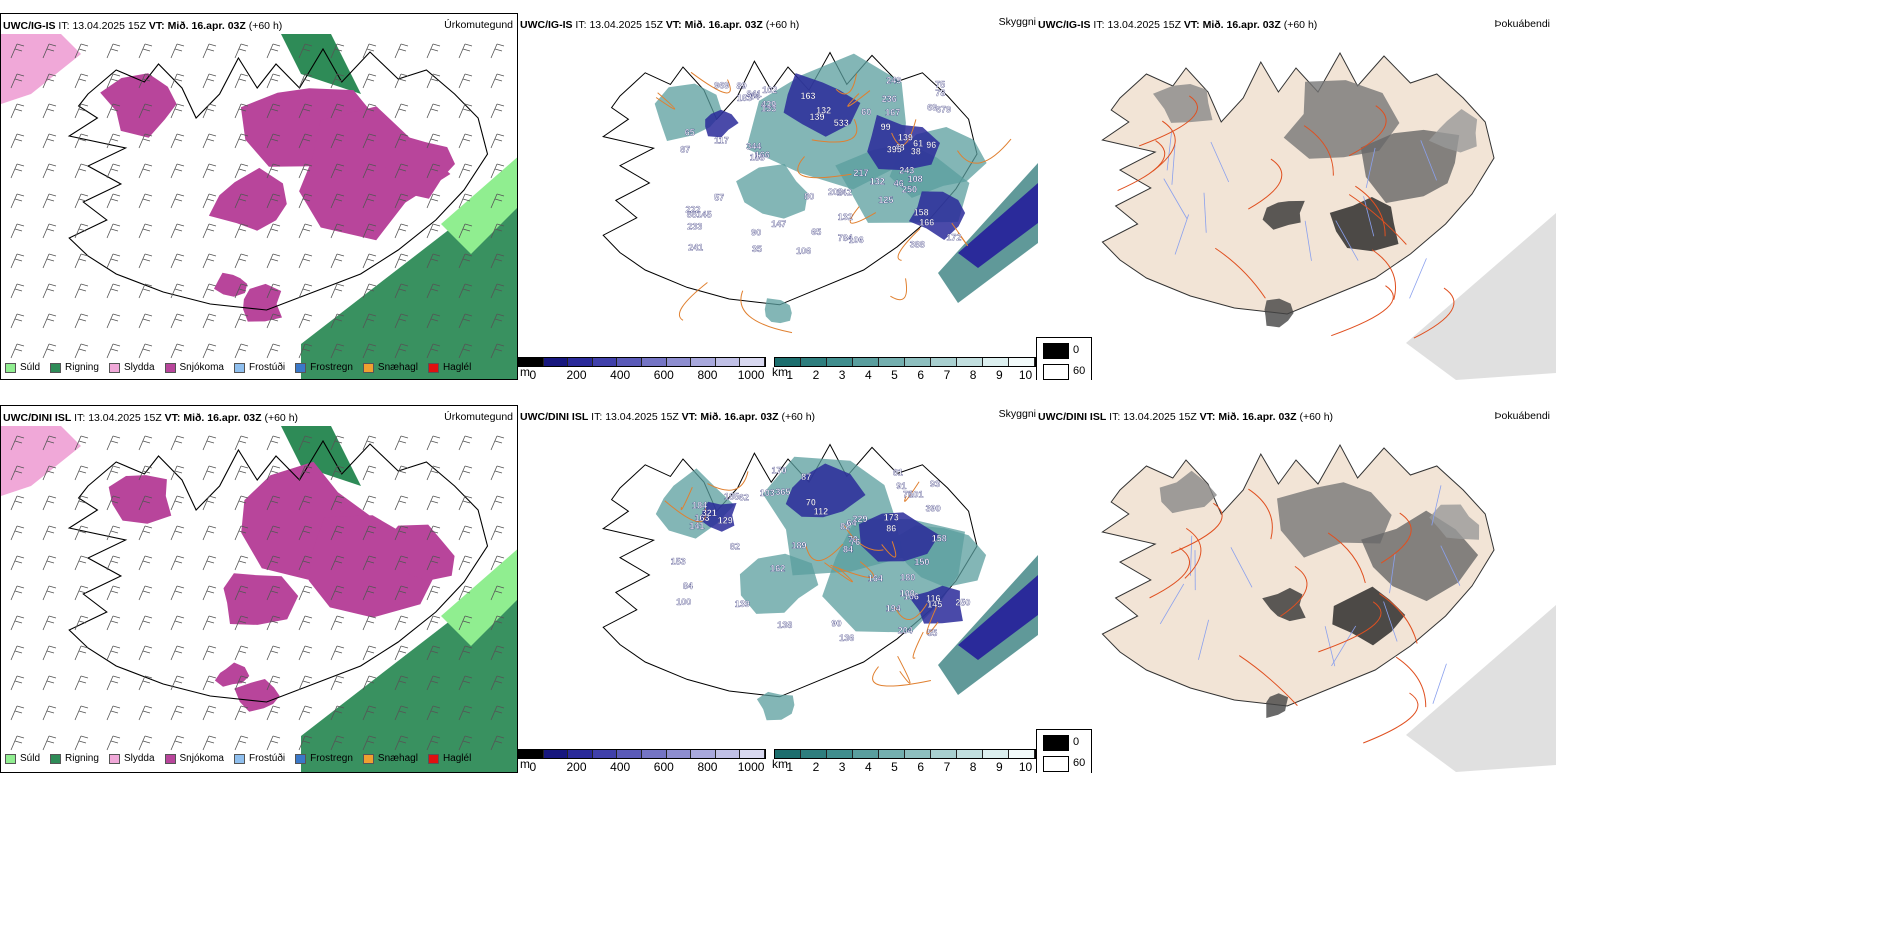  Describe the element at coordinates (620, 374) in the screenshot. I see `colorbar-tick-label: 400` at that location.